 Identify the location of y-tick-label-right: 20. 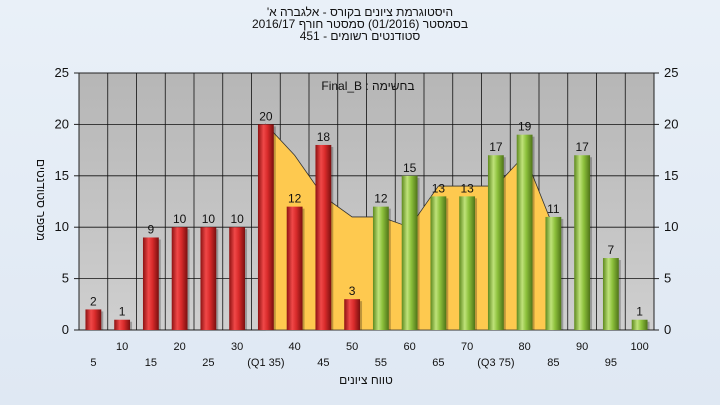
(671, 123).